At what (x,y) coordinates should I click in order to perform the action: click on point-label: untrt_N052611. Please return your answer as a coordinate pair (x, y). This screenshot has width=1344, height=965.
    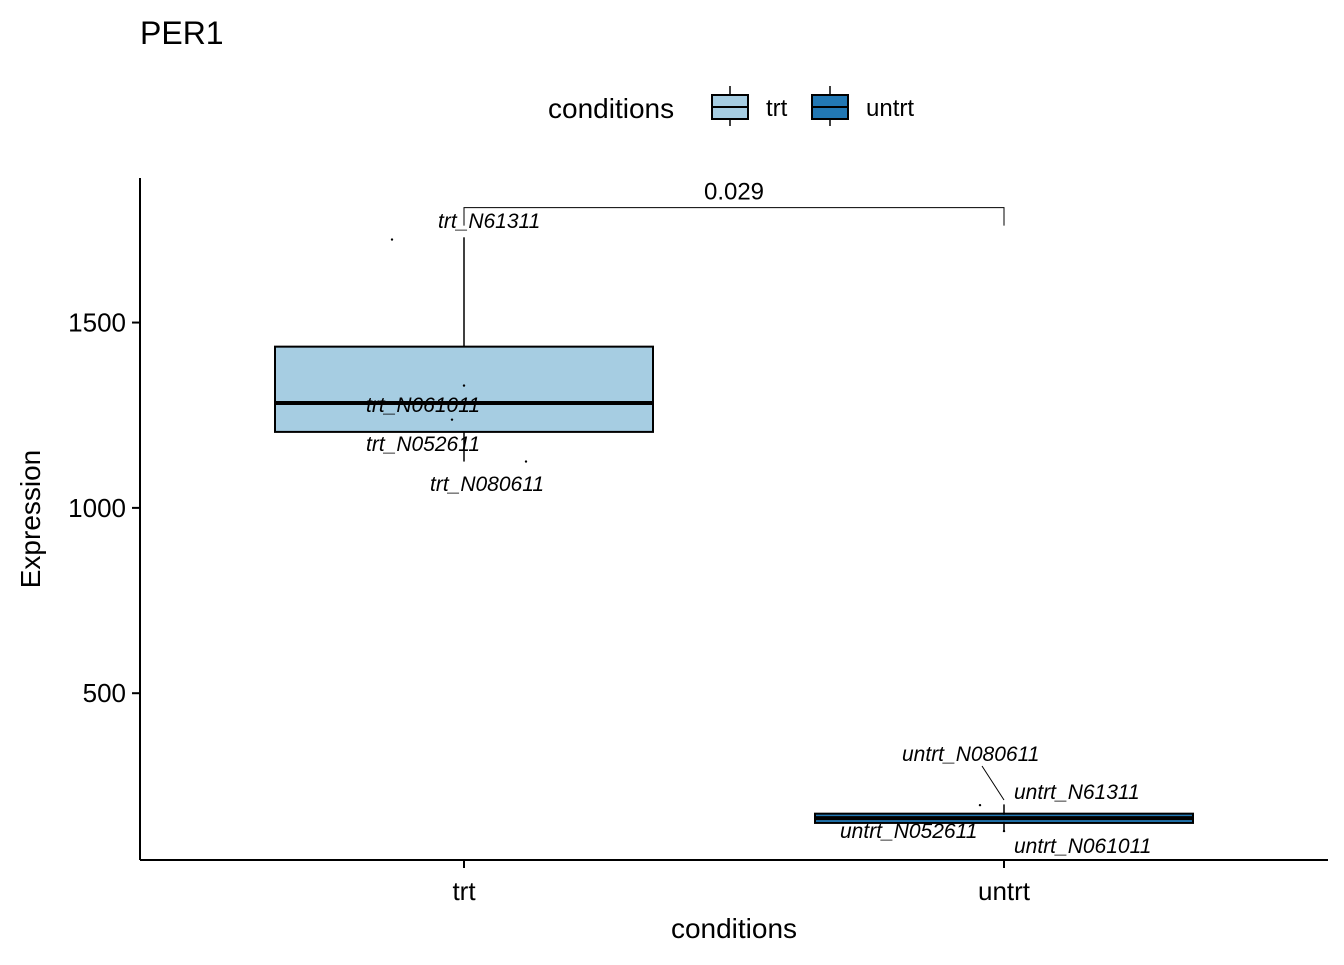
    Looking at the image, I should click on (908, 831).